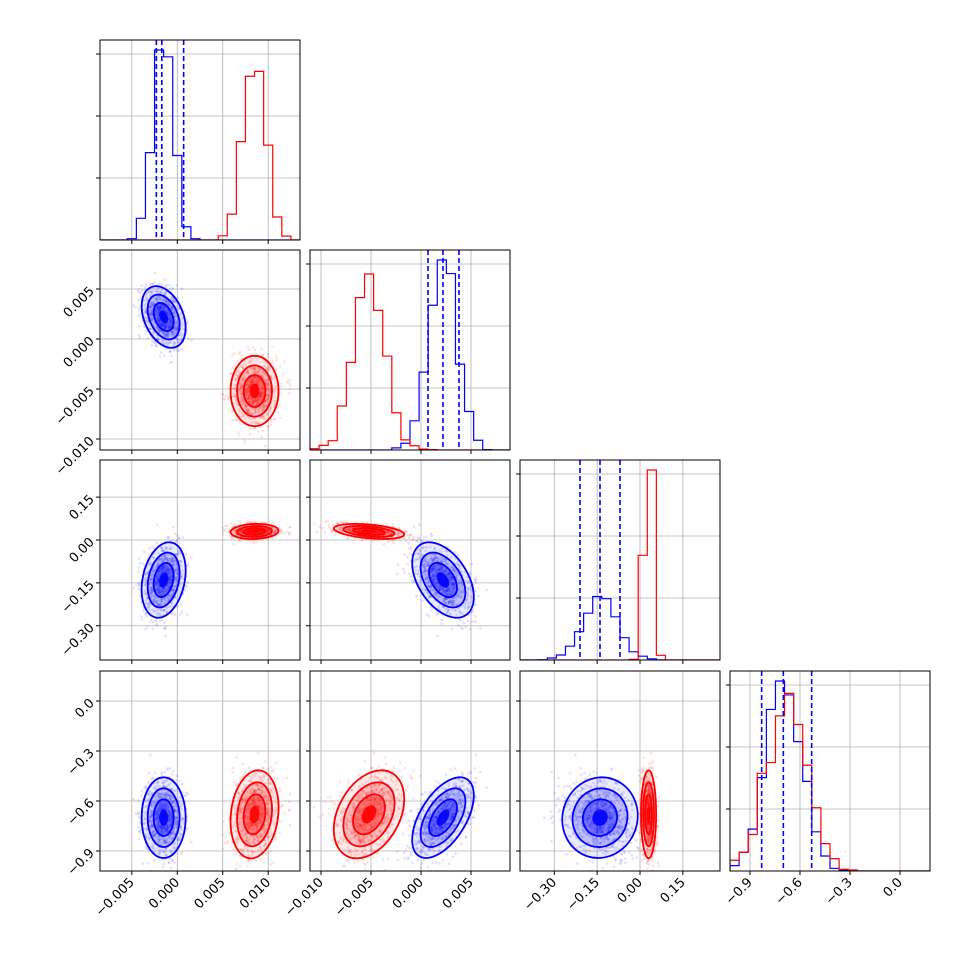 The width and height of the screenshot is (970, 970). What do you see at coordinates (410, 560) in the screenshot?
I see `panel-grid` at bounding box center [410, 560].